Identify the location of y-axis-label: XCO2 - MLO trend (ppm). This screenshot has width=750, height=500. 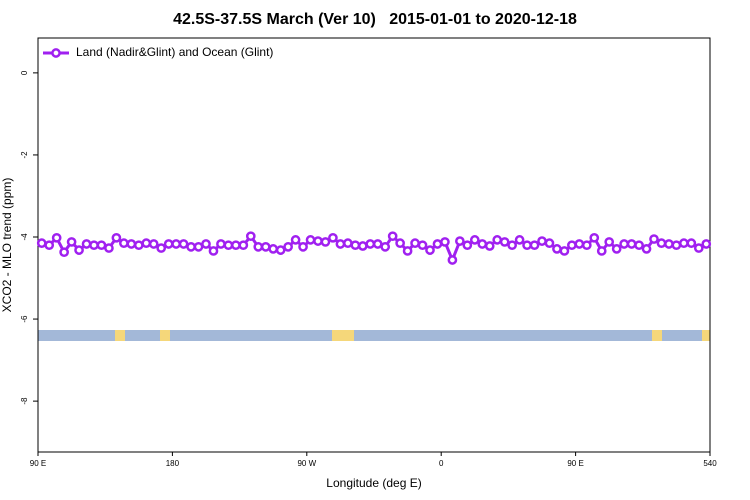
(7, 245).